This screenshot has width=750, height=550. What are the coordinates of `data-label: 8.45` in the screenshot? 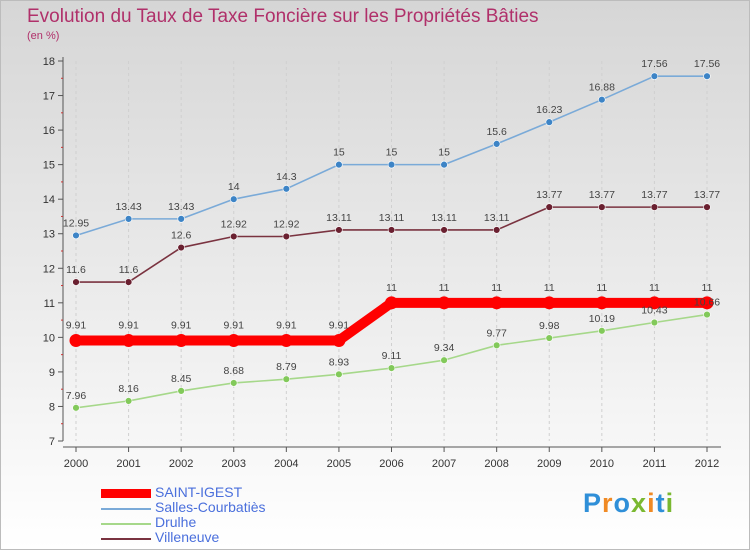 It's located at (181, 379).